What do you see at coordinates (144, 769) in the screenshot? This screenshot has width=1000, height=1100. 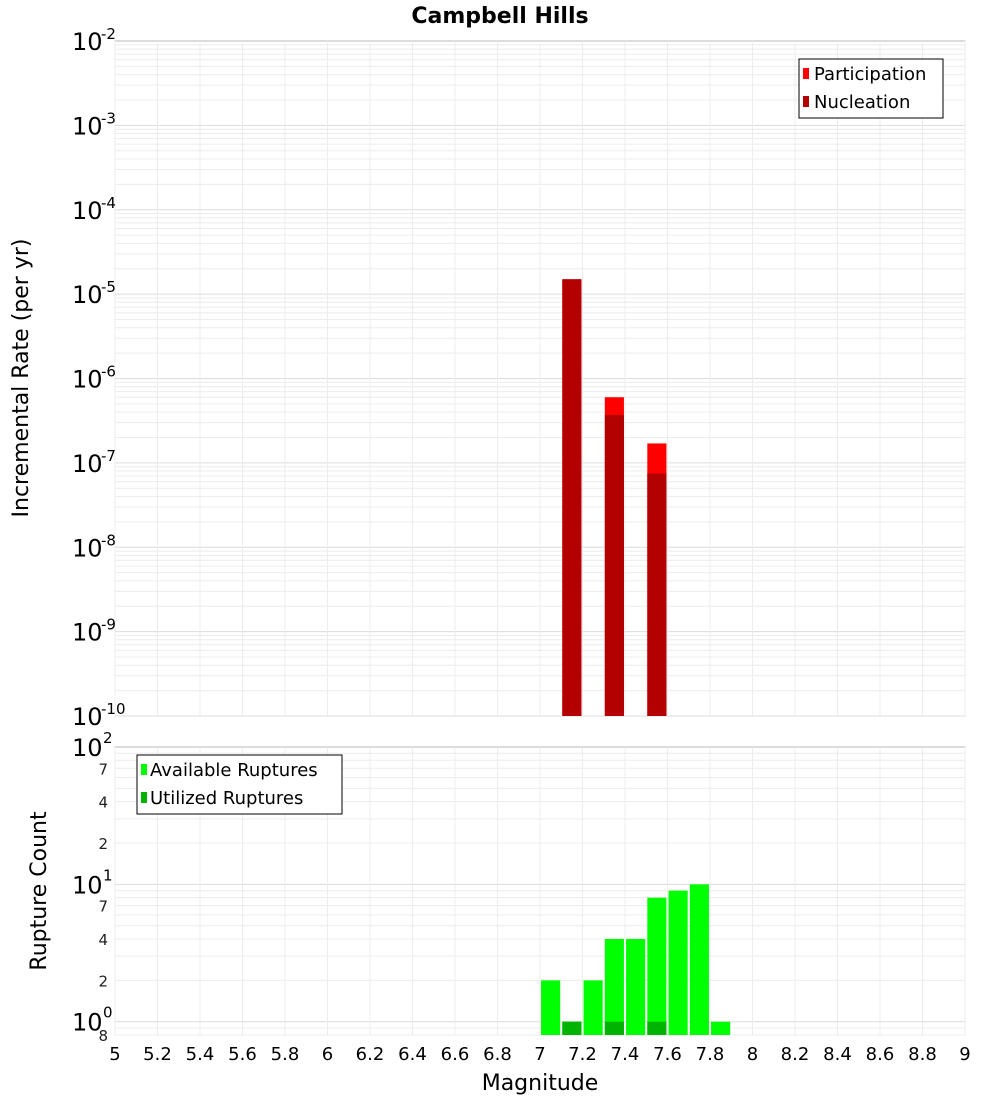 I see `legend-swatch-available` at bounding box center [144, 769].